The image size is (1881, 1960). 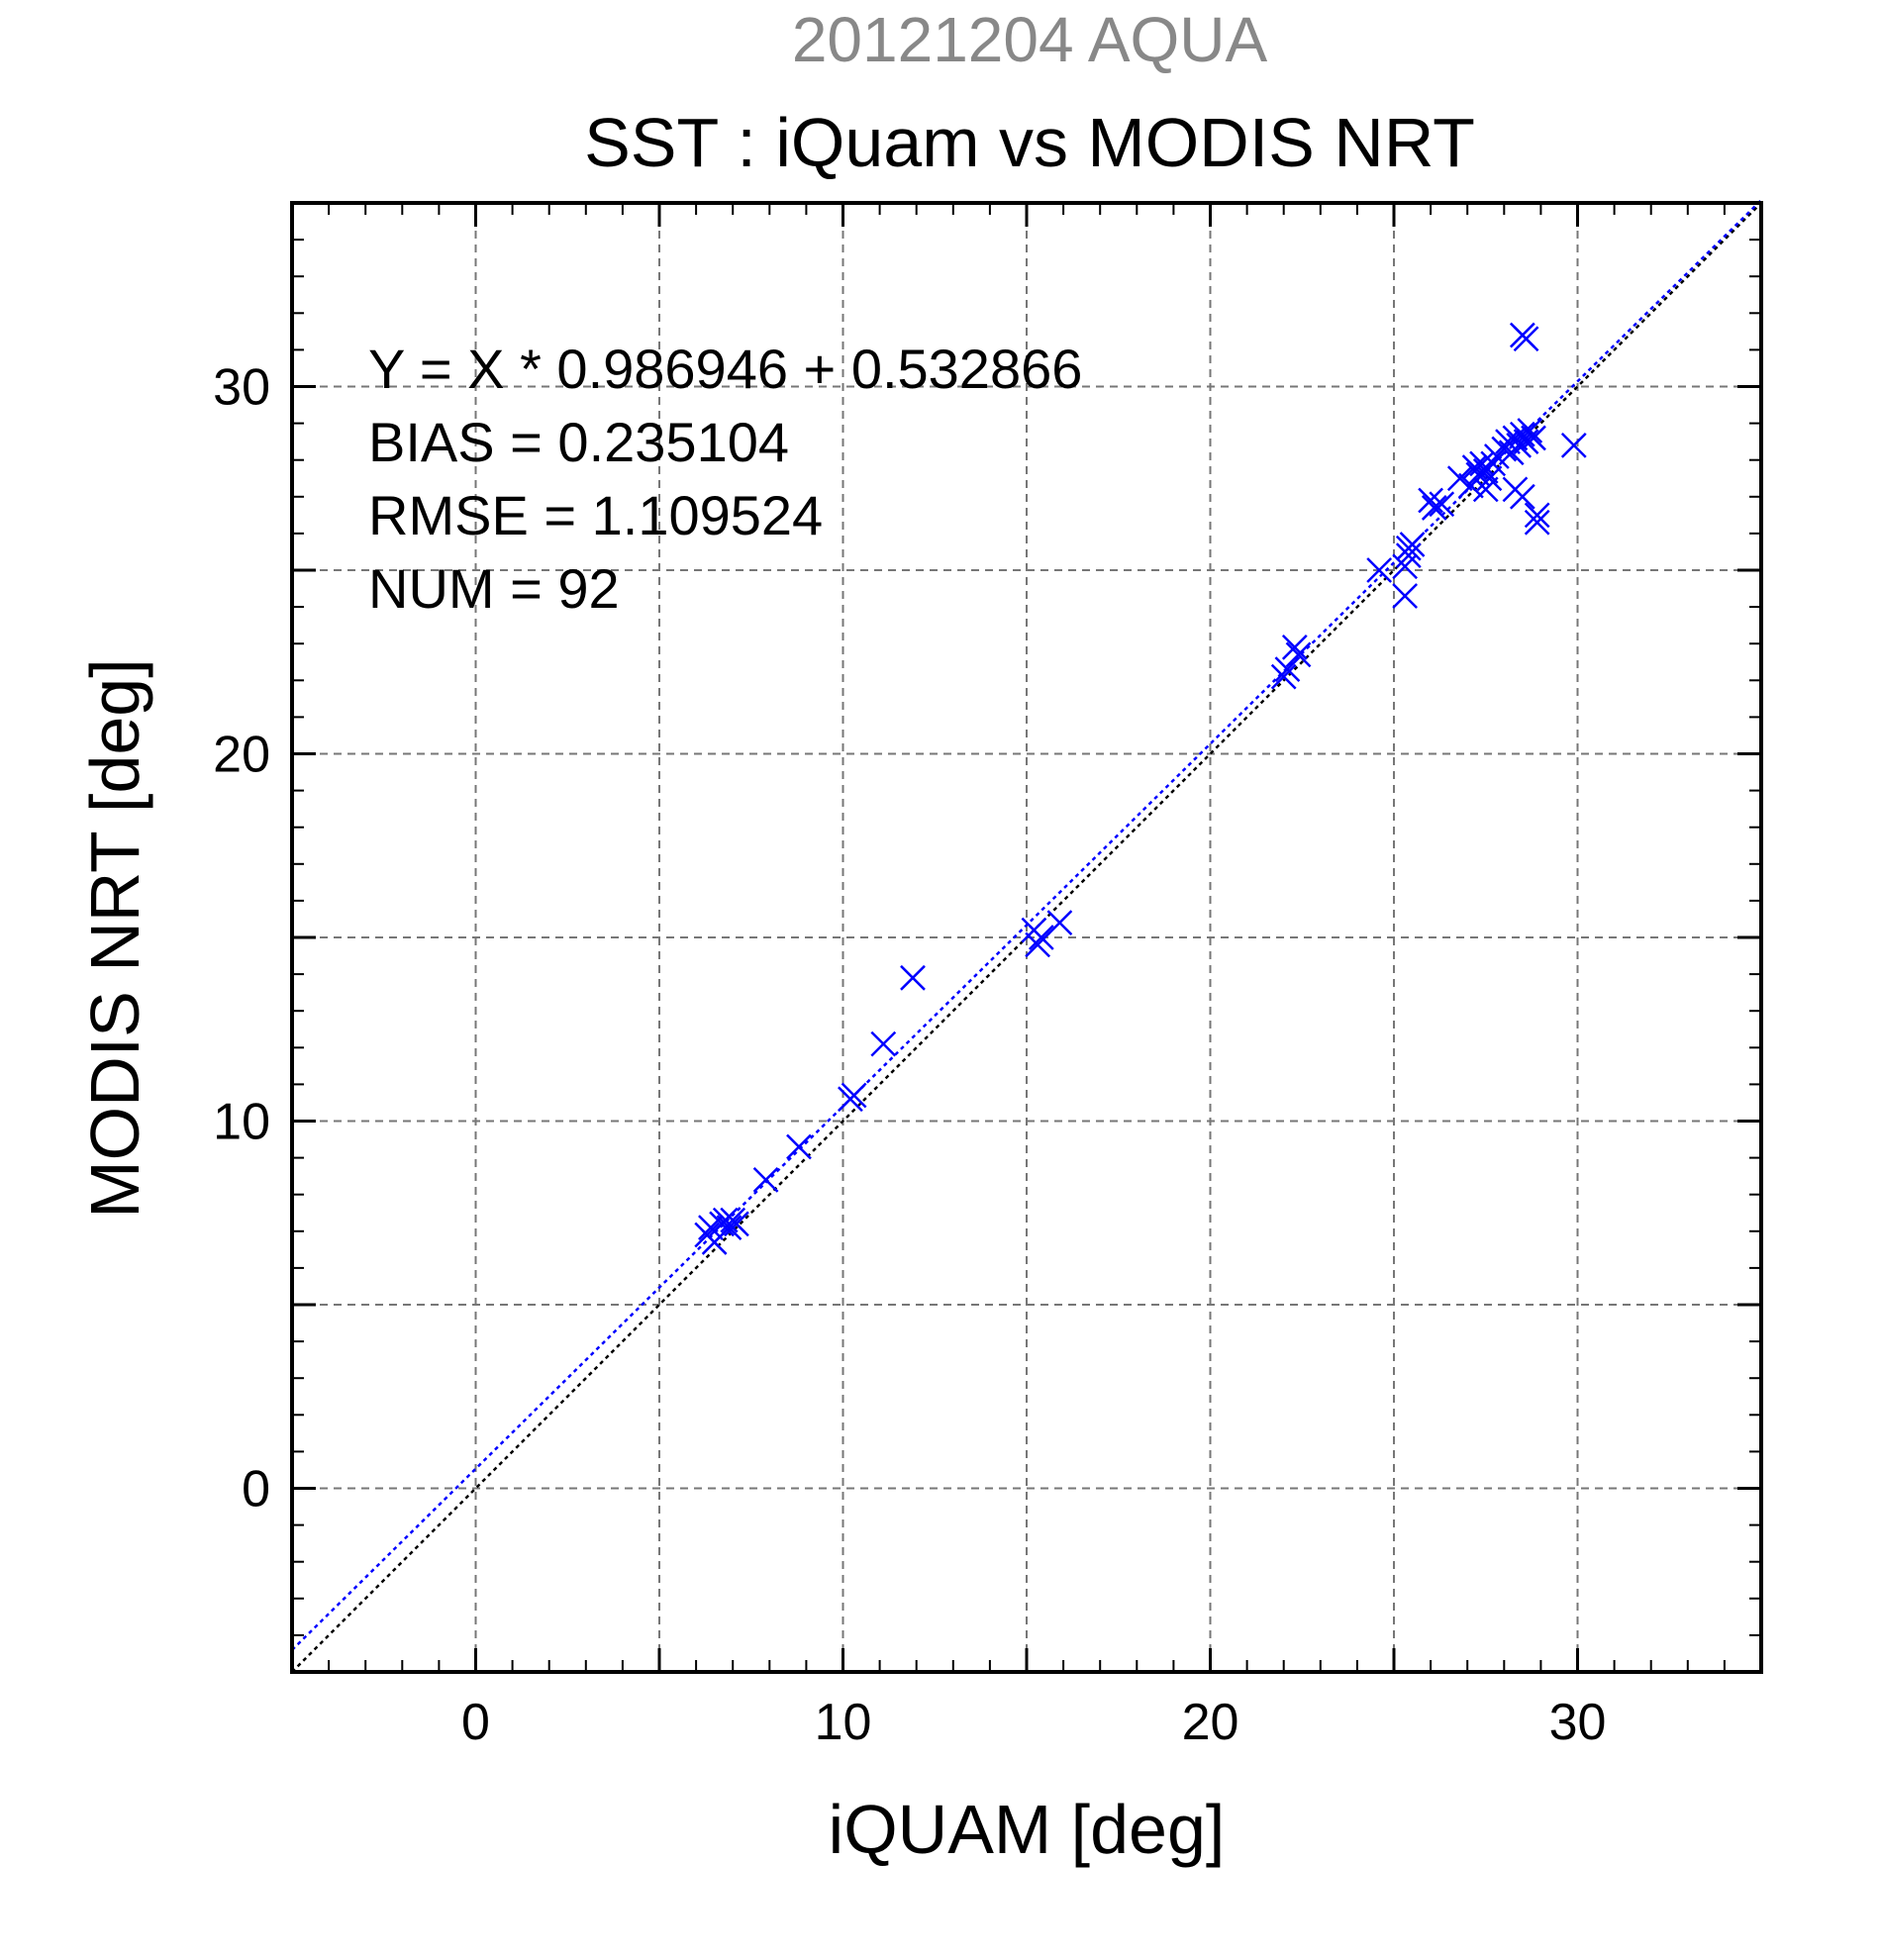 I want to click on x-tick-label: 10, so click(x=843, y=1722).